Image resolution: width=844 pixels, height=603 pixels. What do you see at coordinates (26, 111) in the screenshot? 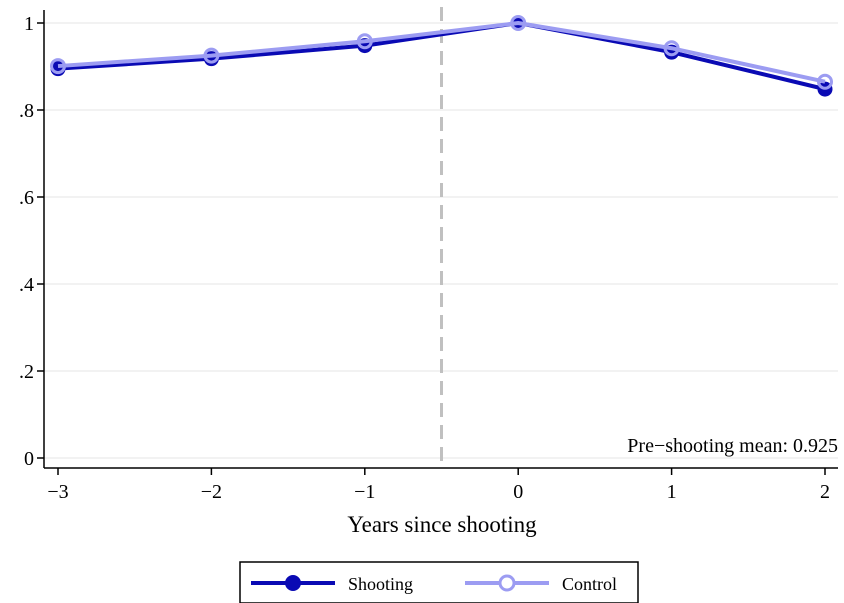
I see `y-tick-label: .8` at bounding box center [26, 111].